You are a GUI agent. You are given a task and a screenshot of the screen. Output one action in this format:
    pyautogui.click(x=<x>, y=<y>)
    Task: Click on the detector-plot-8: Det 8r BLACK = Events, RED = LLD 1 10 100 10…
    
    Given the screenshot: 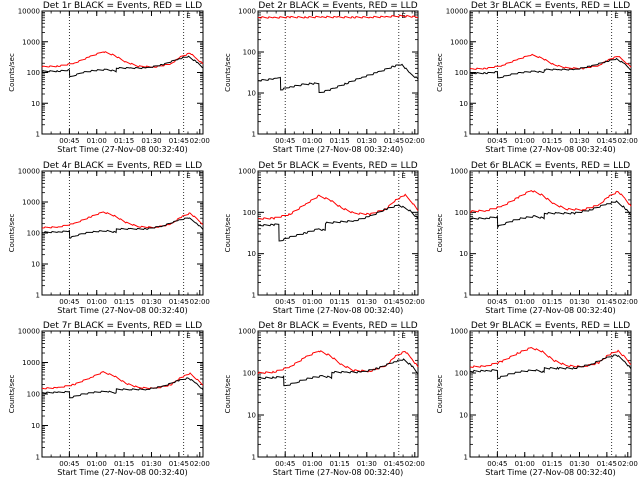 What is the action you would take?
    pyautogui.click(x=324, y=399)
    